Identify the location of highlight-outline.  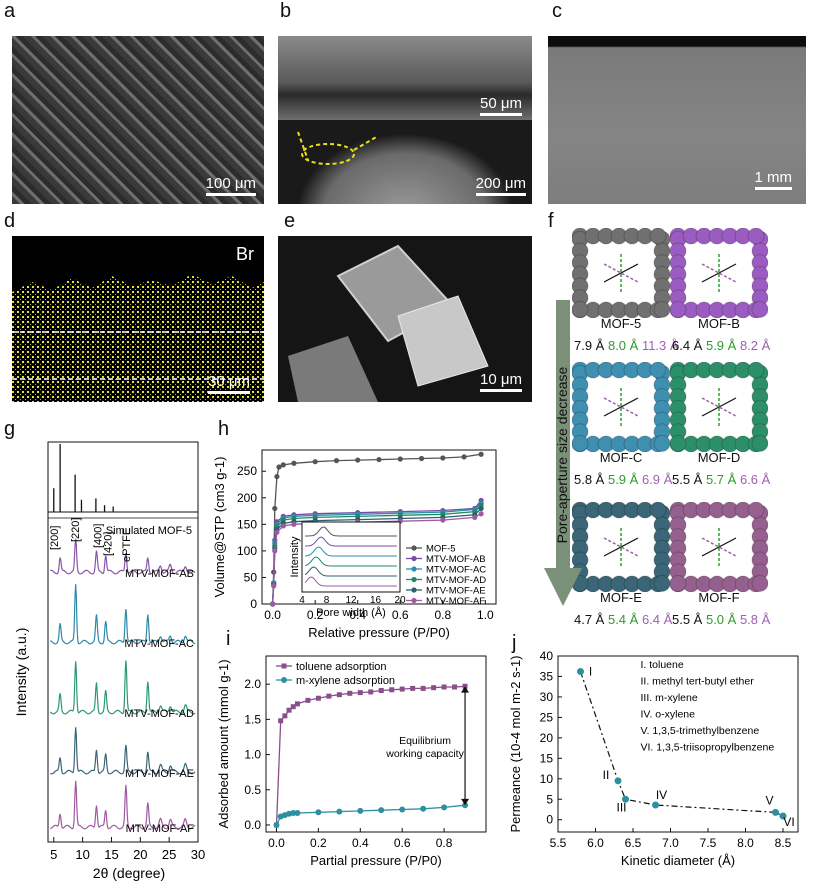
(338, 148).